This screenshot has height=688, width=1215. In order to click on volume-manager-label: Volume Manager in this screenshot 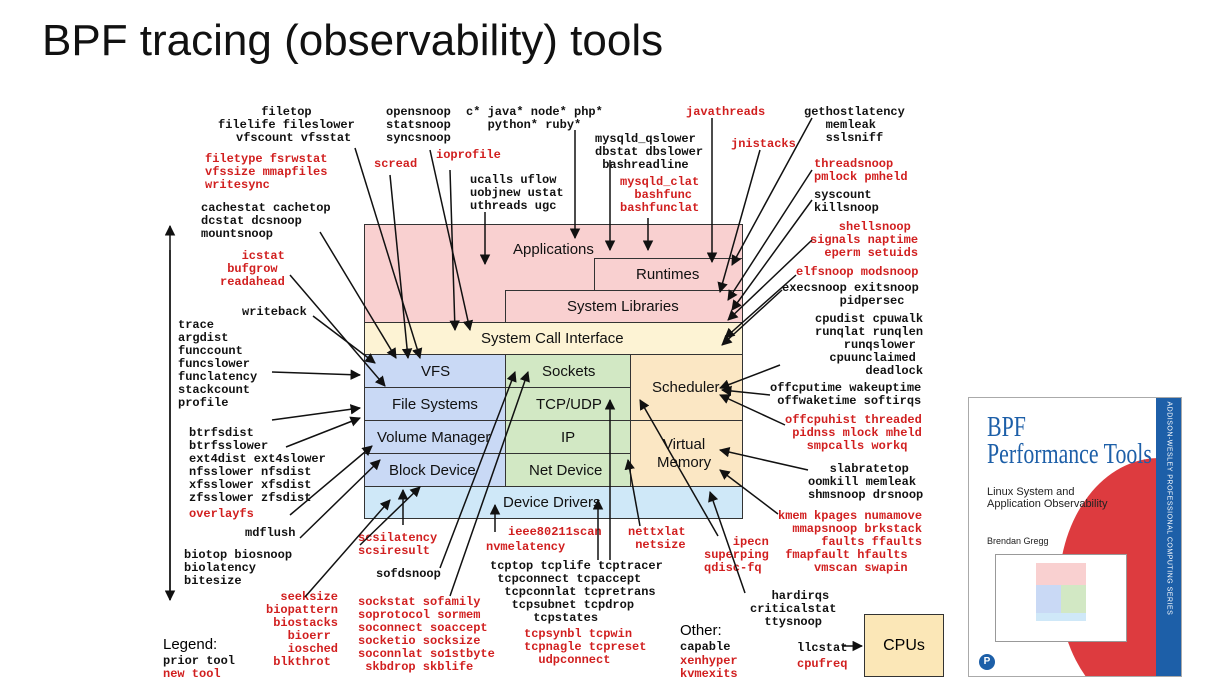, I will do `click(434, 437)`.